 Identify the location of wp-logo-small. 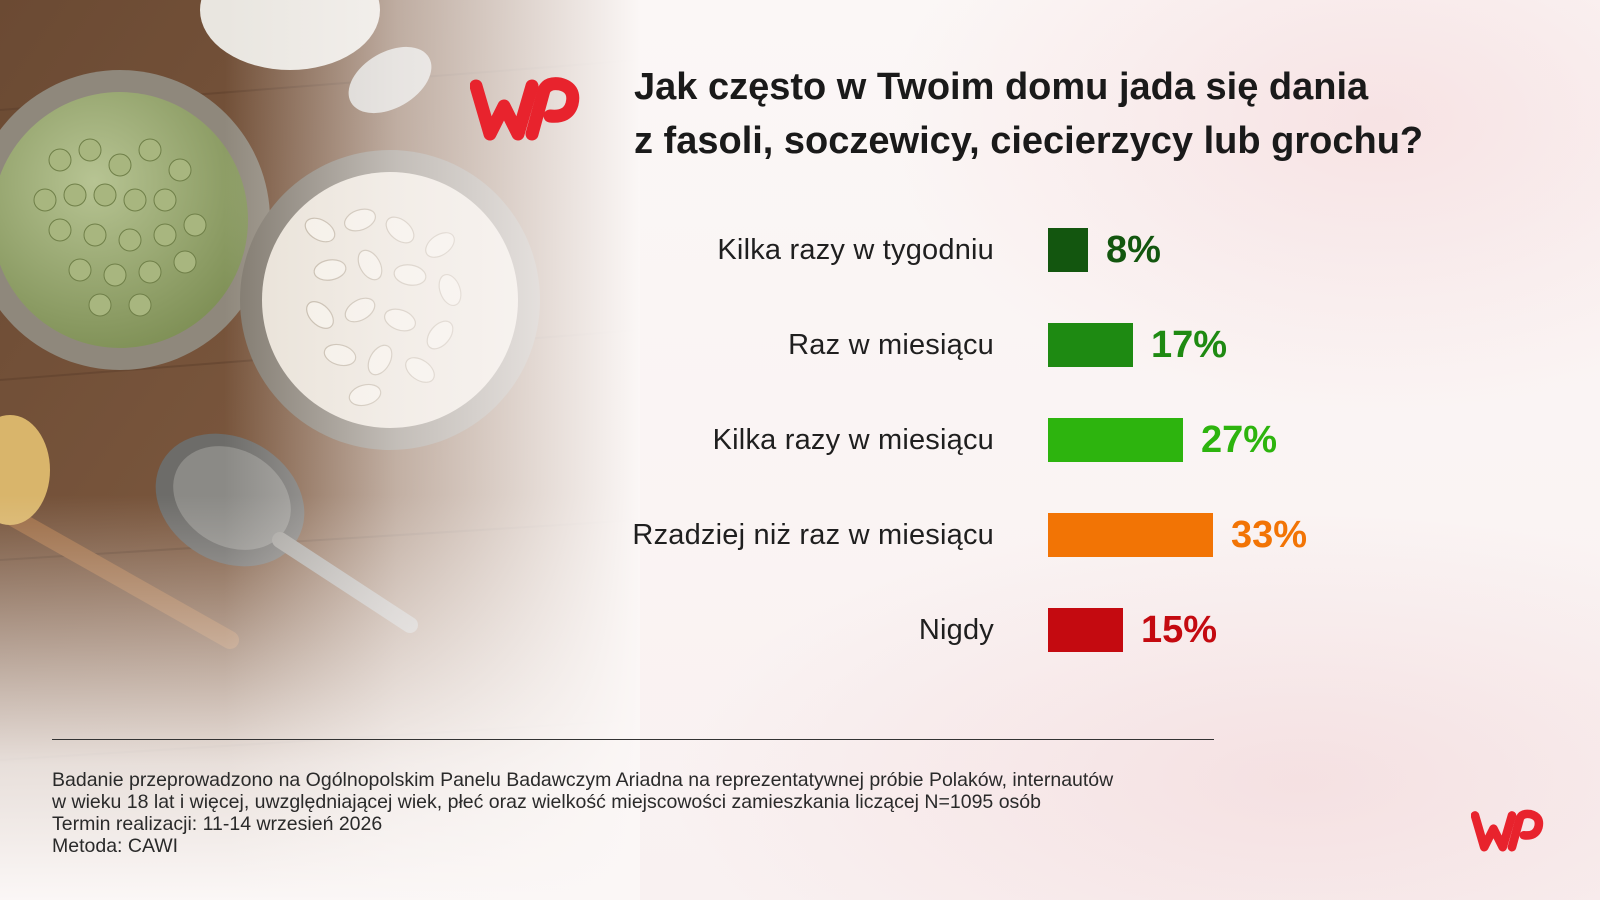
(1507, 830).